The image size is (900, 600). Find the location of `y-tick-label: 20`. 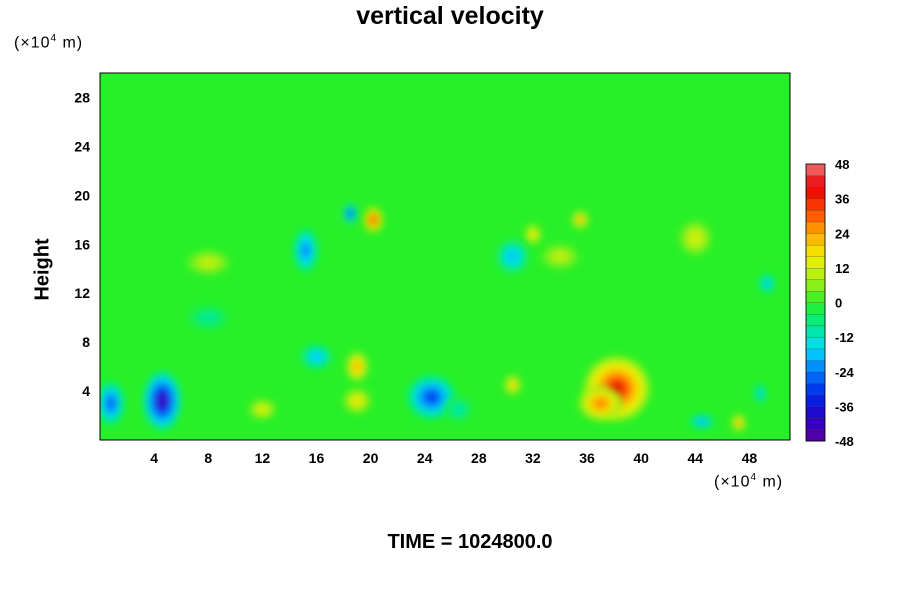

y-tick-label: 20 is located at coordinates (82, 195).